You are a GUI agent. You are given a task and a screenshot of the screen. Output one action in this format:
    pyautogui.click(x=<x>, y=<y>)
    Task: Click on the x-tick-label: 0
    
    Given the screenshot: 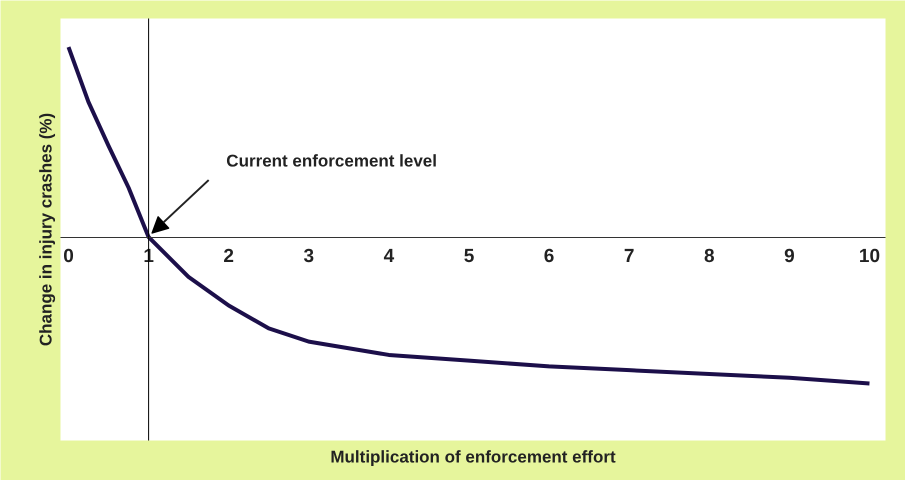 What is the action you would take?
    pyautogui.click(x=68, y=257)
    